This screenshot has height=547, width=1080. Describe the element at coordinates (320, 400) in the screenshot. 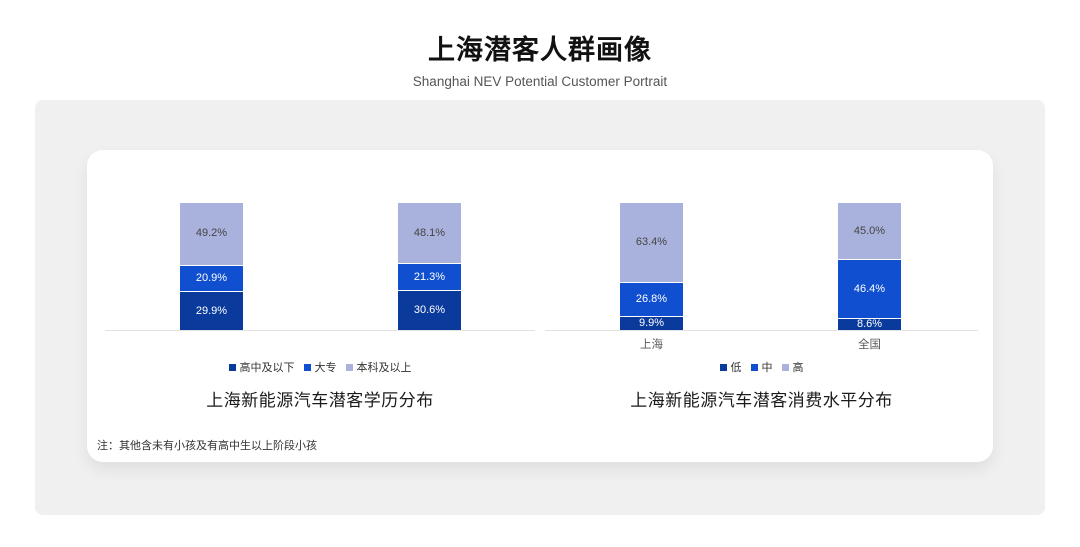

I see `chart-title: 上海新能源汽车潜客学历分布` at that location.